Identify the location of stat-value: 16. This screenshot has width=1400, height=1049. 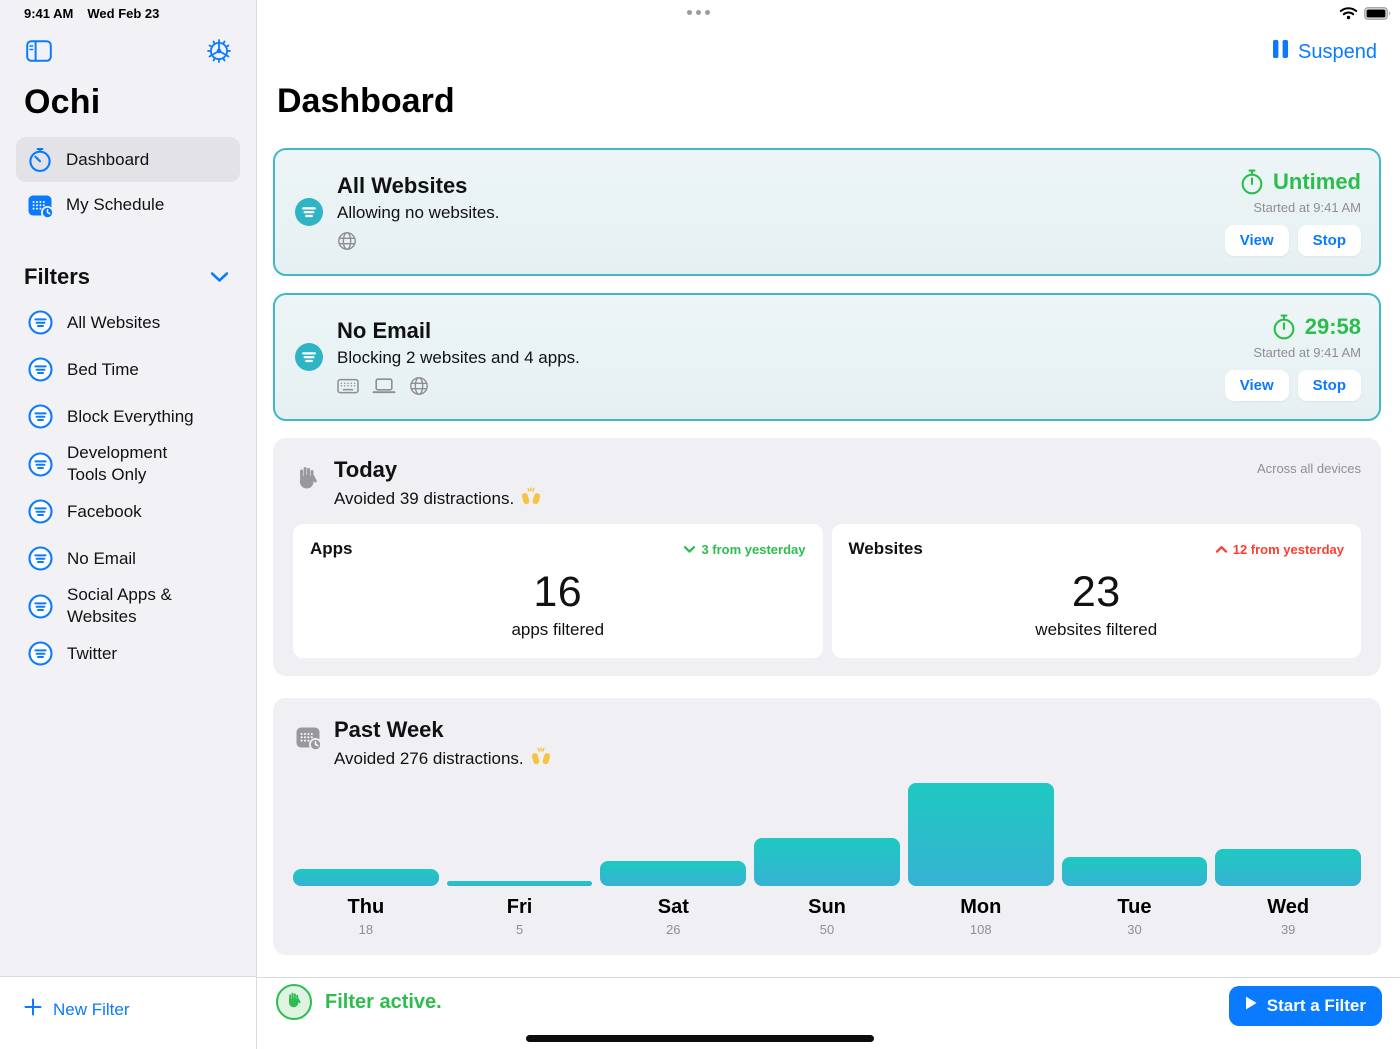
(558, 592).